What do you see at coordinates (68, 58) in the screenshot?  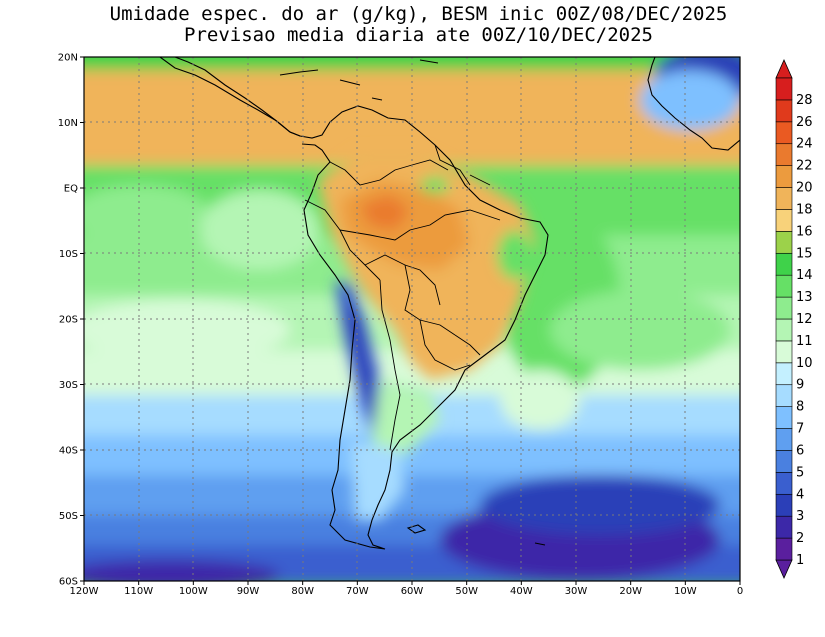 I see `lat-tick-label: 20N` at bounding box center [68, 58].